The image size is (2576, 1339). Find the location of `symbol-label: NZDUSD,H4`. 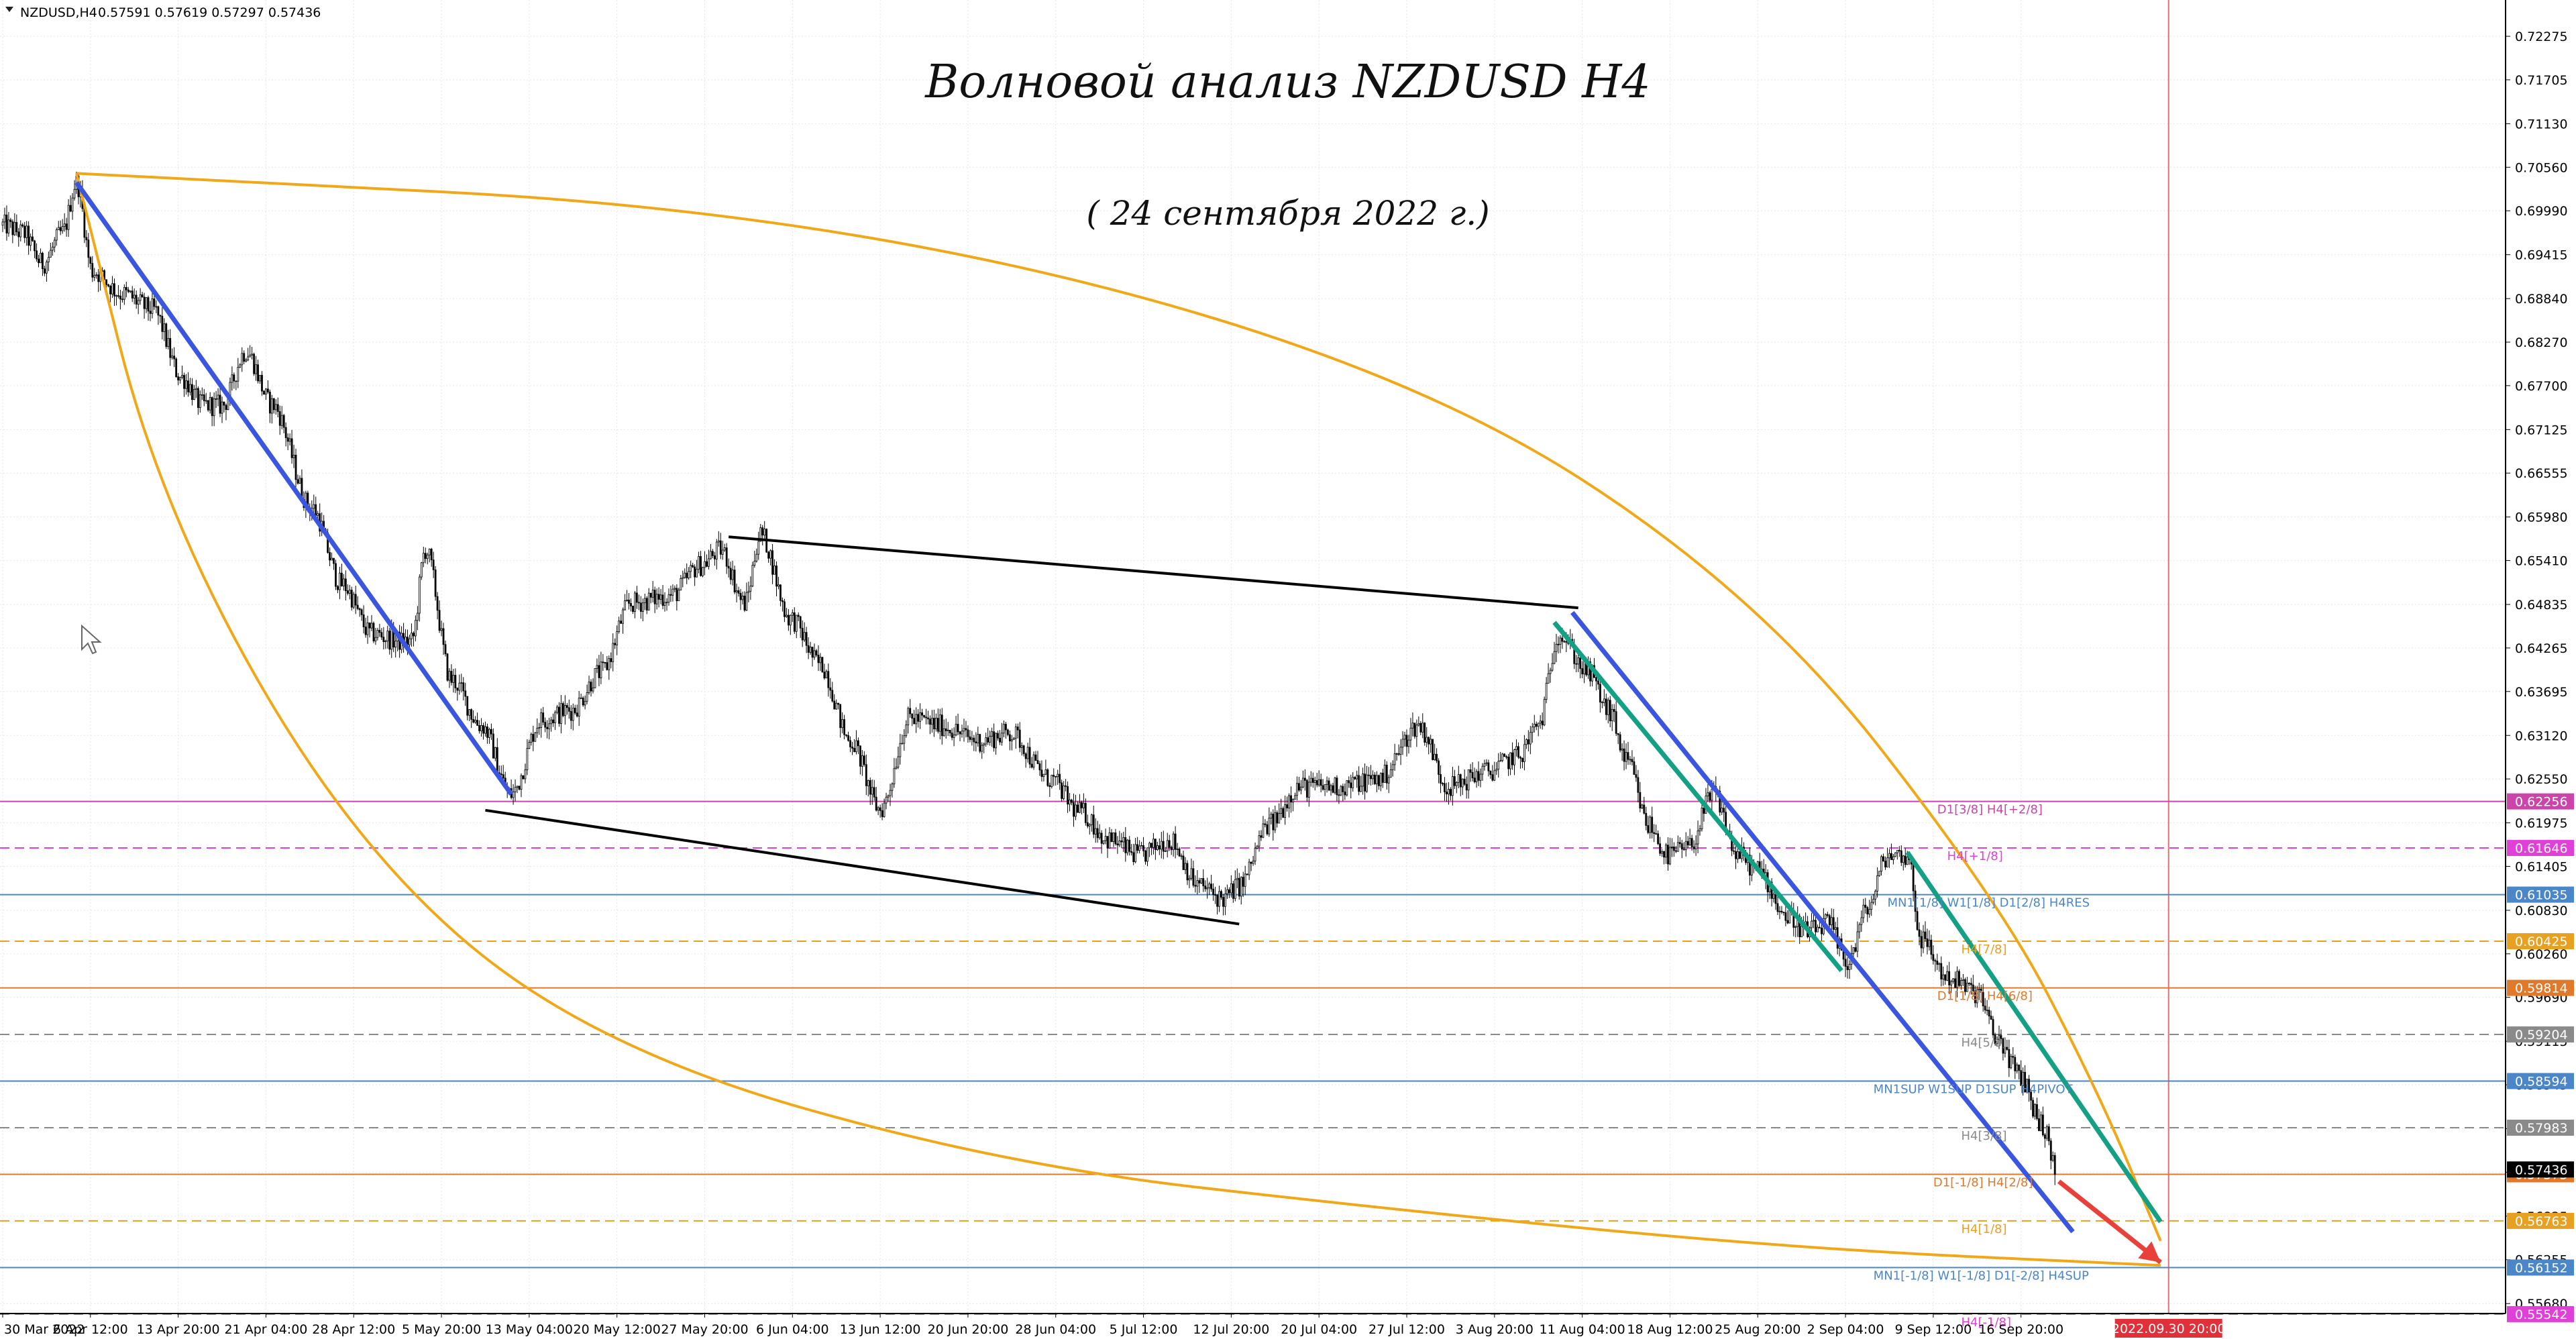

symbol-label: NZDUSD,H4 is located at coordinates (58, 12).